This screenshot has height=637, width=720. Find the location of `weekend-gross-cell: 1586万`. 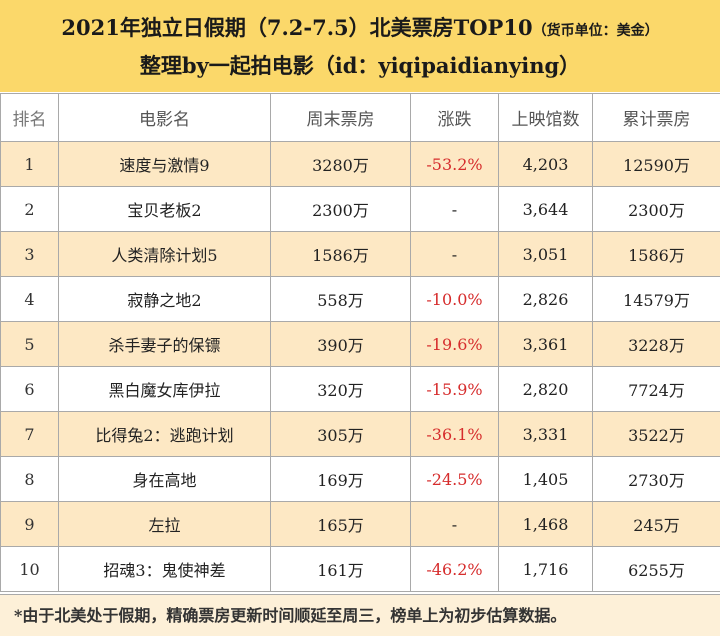

weekend-gross-cell: 1586万 is located at coordinates (341, 254).